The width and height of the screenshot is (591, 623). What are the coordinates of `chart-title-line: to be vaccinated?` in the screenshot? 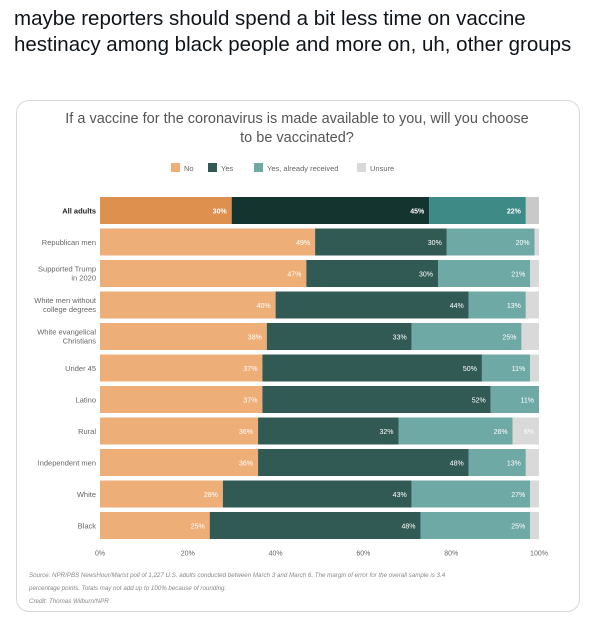 It's located at (297, 138).